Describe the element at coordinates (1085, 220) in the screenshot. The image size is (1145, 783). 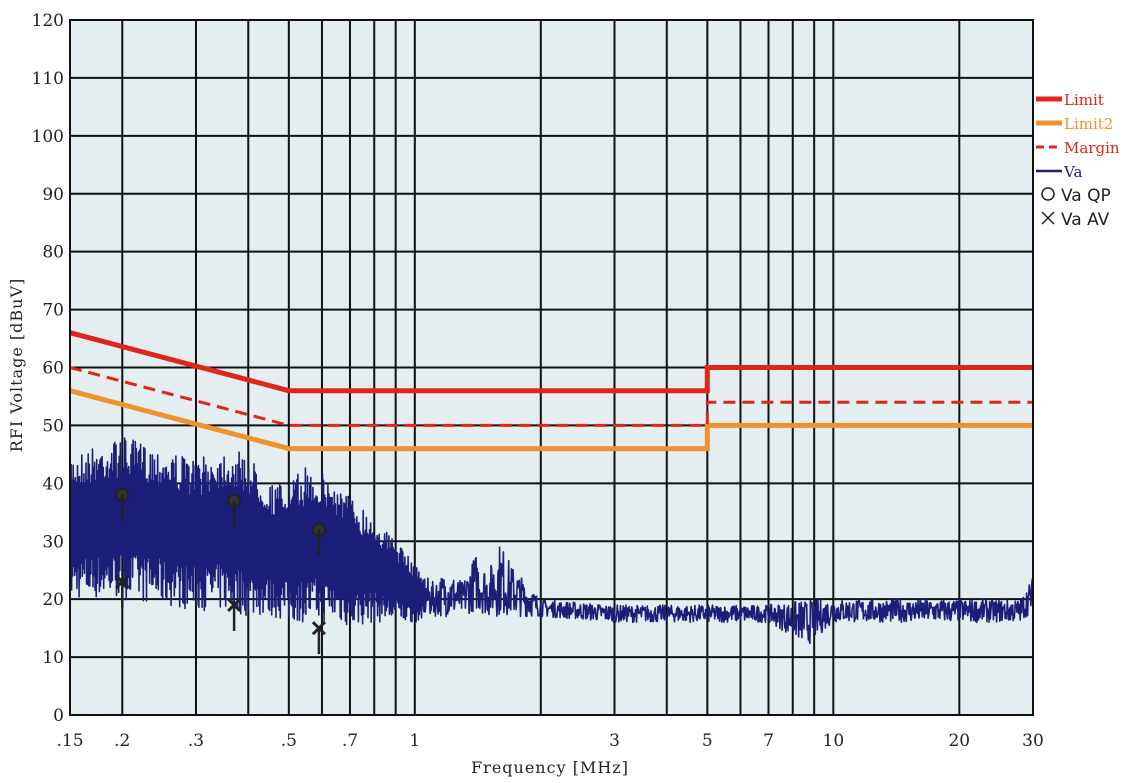
I see `legend-label: Va AV` at that location.